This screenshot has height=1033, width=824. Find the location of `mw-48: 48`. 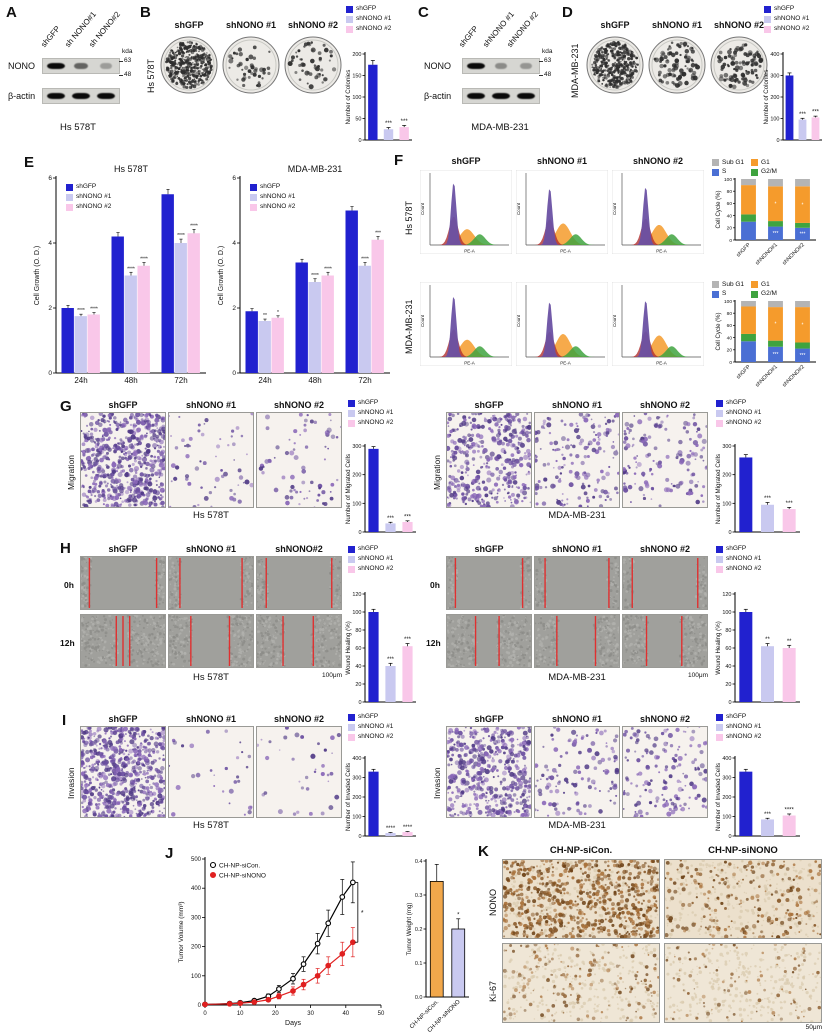

mw-48: 48 is located at coordinates (128, 74).